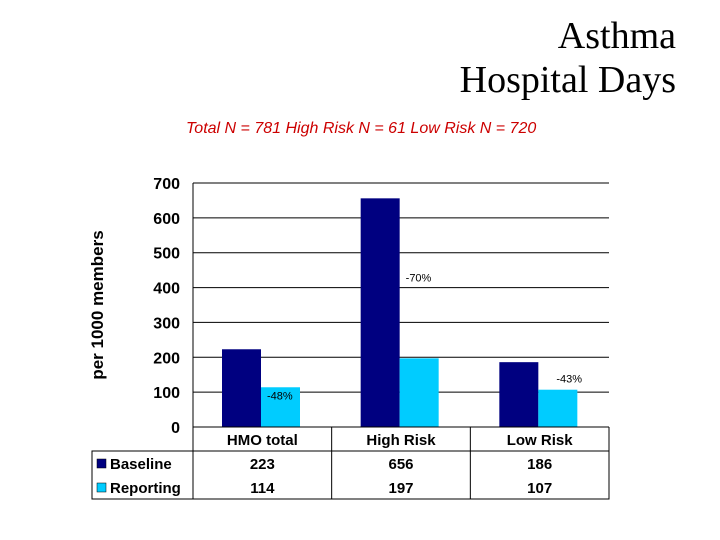 This screenshot has height=540, width=720. What do you see at coordinates (141, 464) in the screenshot?
I see `legend-label-baseline: Baseline` at bounding box center [141, 464].